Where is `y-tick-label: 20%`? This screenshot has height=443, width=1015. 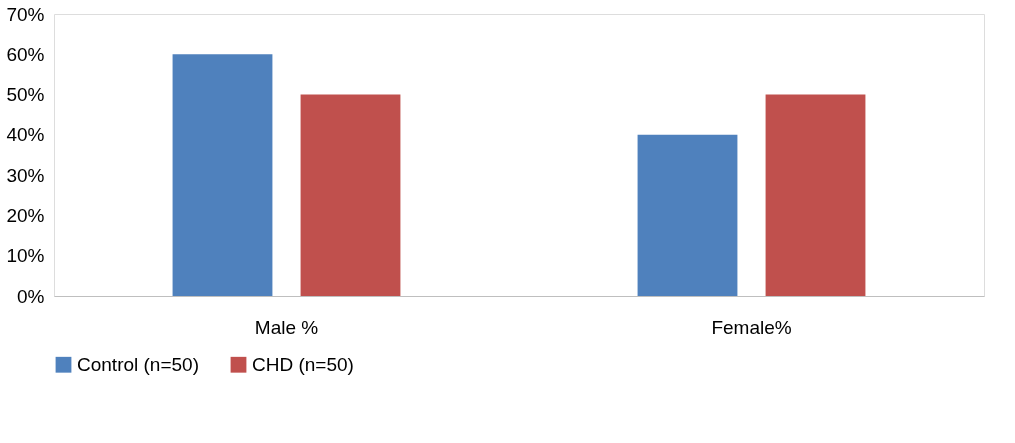
y-tick-label: 20% is located at coordinates (25, 215).